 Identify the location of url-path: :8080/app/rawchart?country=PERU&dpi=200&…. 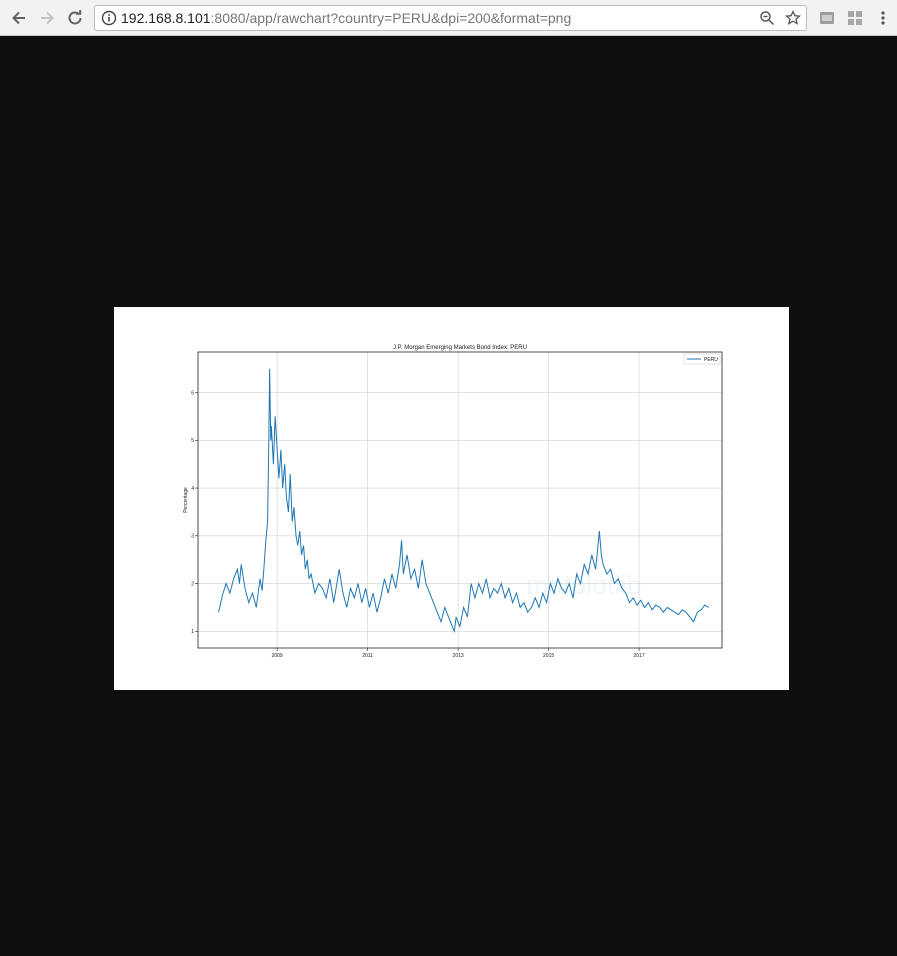
(391, 18).